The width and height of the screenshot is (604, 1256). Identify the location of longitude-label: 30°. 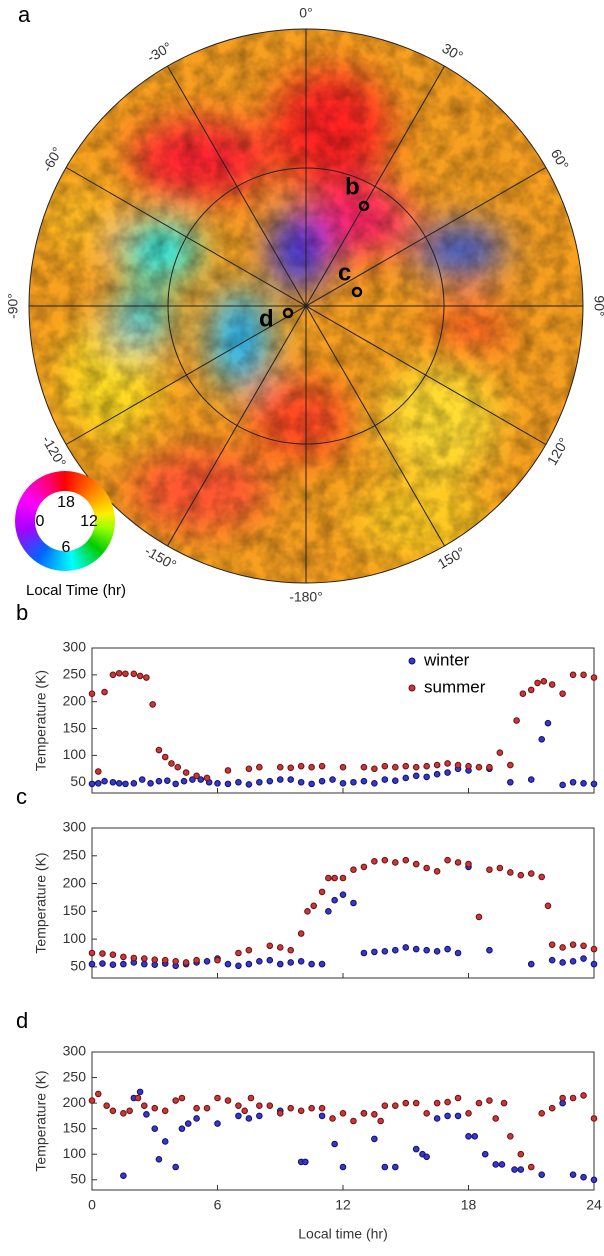
(452, 52).